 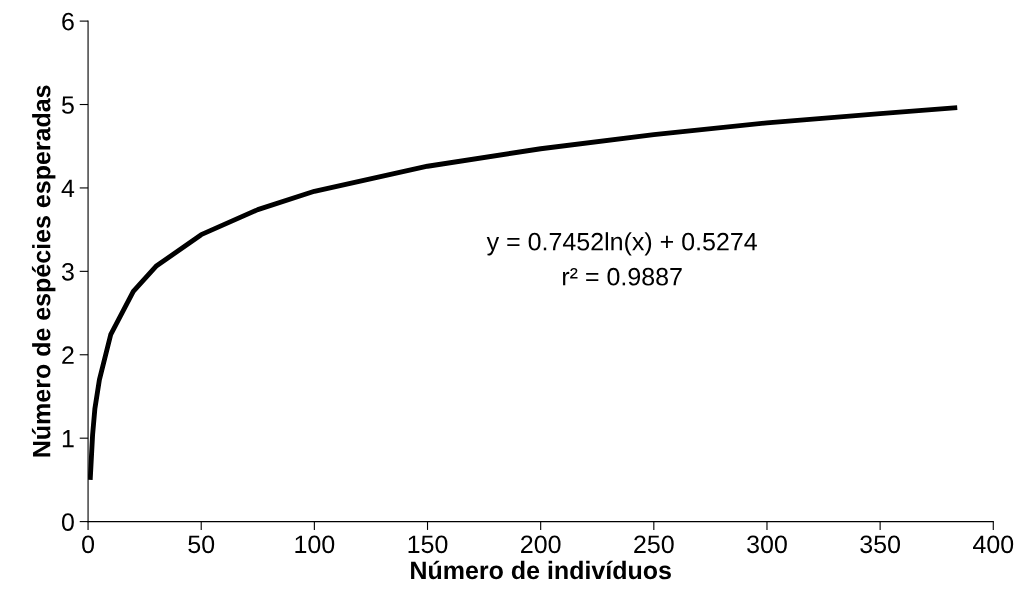 I want to click on y-tick-label: 1, so click(x=68, y=439).